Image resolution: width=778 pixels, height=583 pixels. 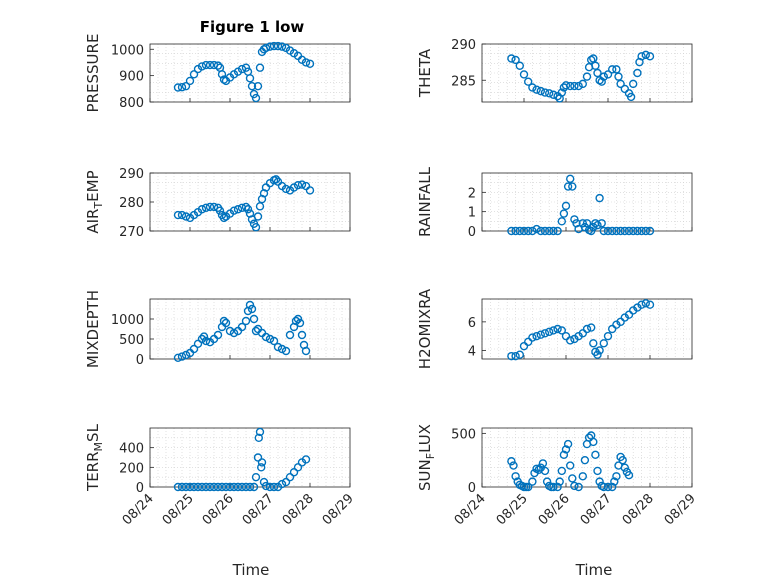 I want to click on y-axis-label: MIXDEPTH, so click(x=93, y=329).